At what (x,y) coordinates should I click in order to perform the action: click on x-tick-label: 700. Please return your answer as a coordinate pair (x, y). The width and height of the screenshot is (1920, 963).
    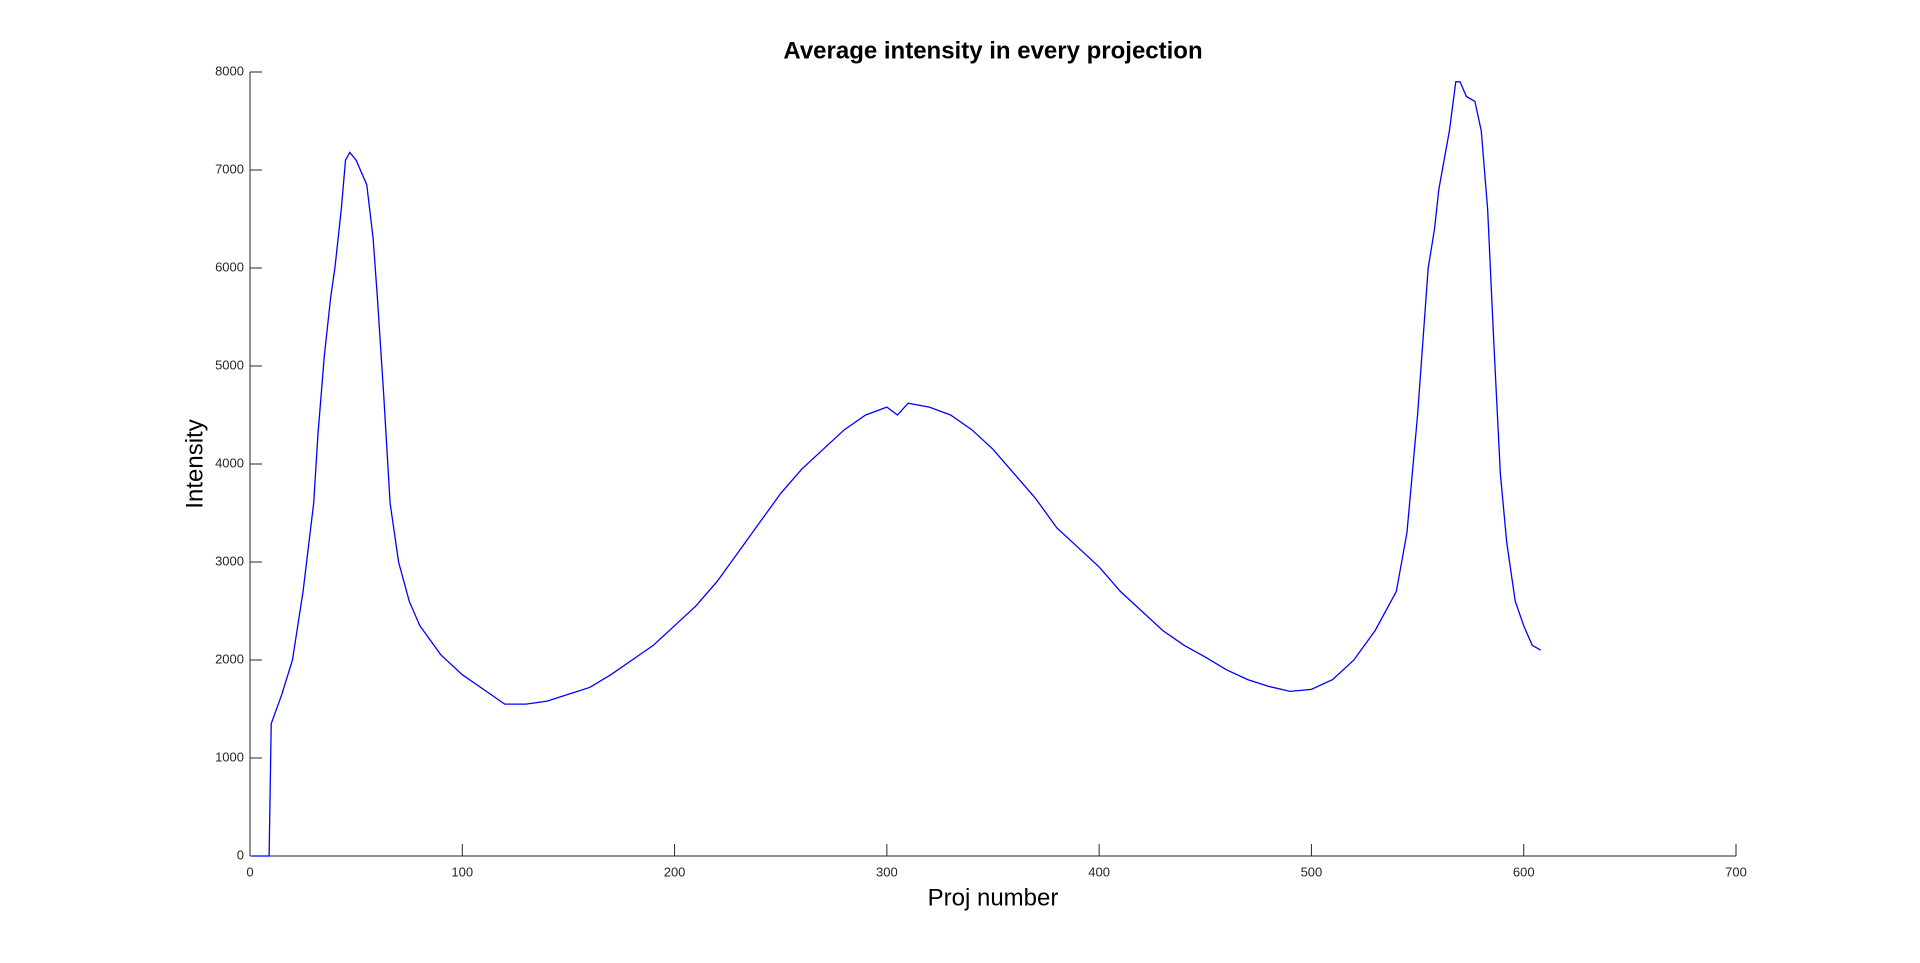
    Looking at the image, I should click on (1736, 871).